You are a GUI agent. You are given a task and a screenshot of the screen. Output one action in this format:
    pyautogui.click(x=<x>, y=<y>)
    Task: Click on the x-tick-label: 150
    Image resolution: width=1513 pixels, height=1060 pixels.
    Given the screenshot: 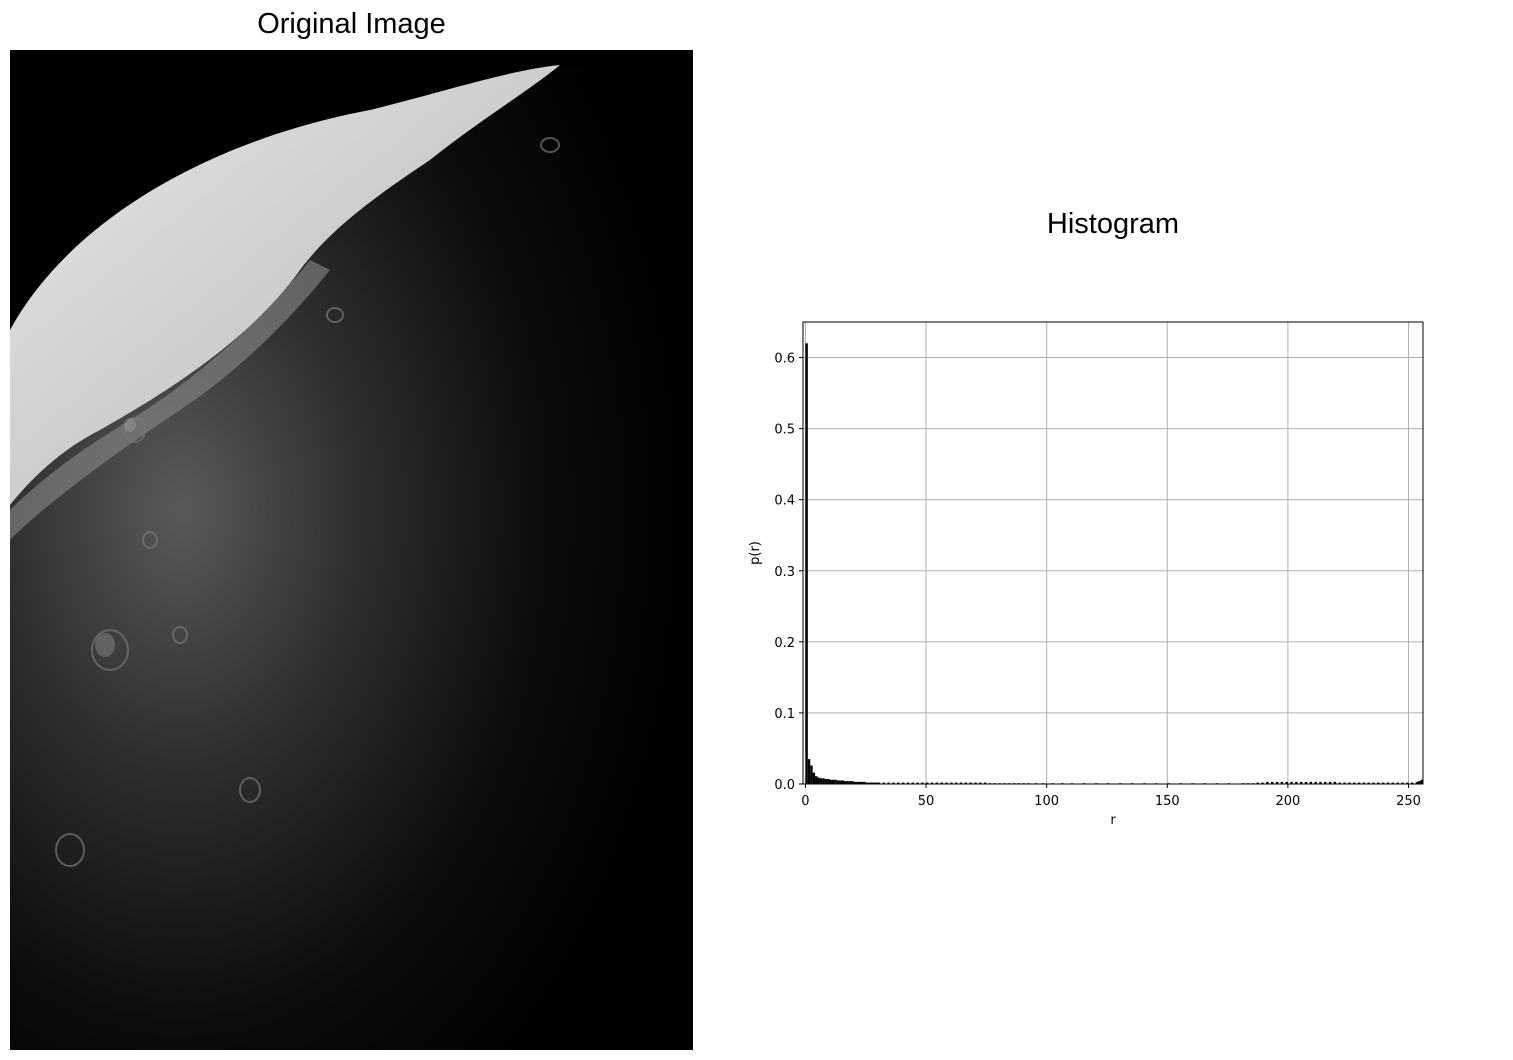 What is the action you would take?
    pyautogui.click(x=1167, y=801)
    